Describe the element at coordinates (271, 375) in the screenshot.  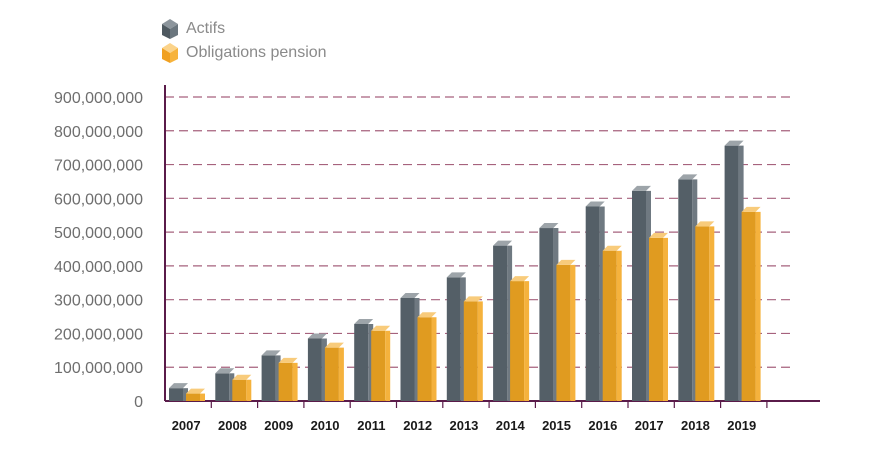
I see `bar-actifs-2009` at that location.